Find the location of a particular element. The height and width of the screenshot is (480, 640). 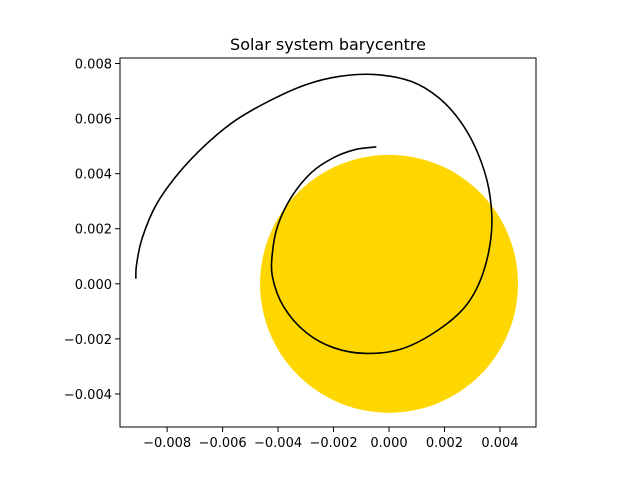

x-tick-label: 0.004 is located at coordinates (499, 443).